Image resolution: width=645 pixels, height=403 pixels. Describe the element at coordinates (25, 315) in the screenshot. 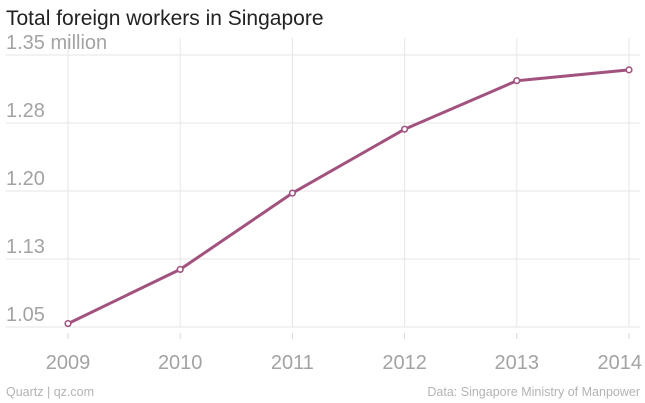

I see `y-tick-label: 1.05` at that location.